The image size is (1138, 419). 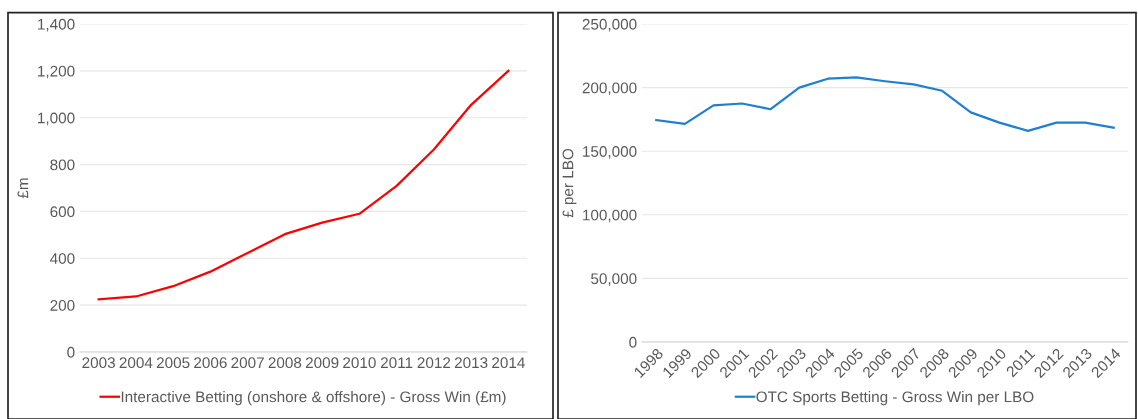 What do you see at coordinates (62, 305) in the screenshot?
I see `y-tick-label: 200` at bounding box center [62, 305].